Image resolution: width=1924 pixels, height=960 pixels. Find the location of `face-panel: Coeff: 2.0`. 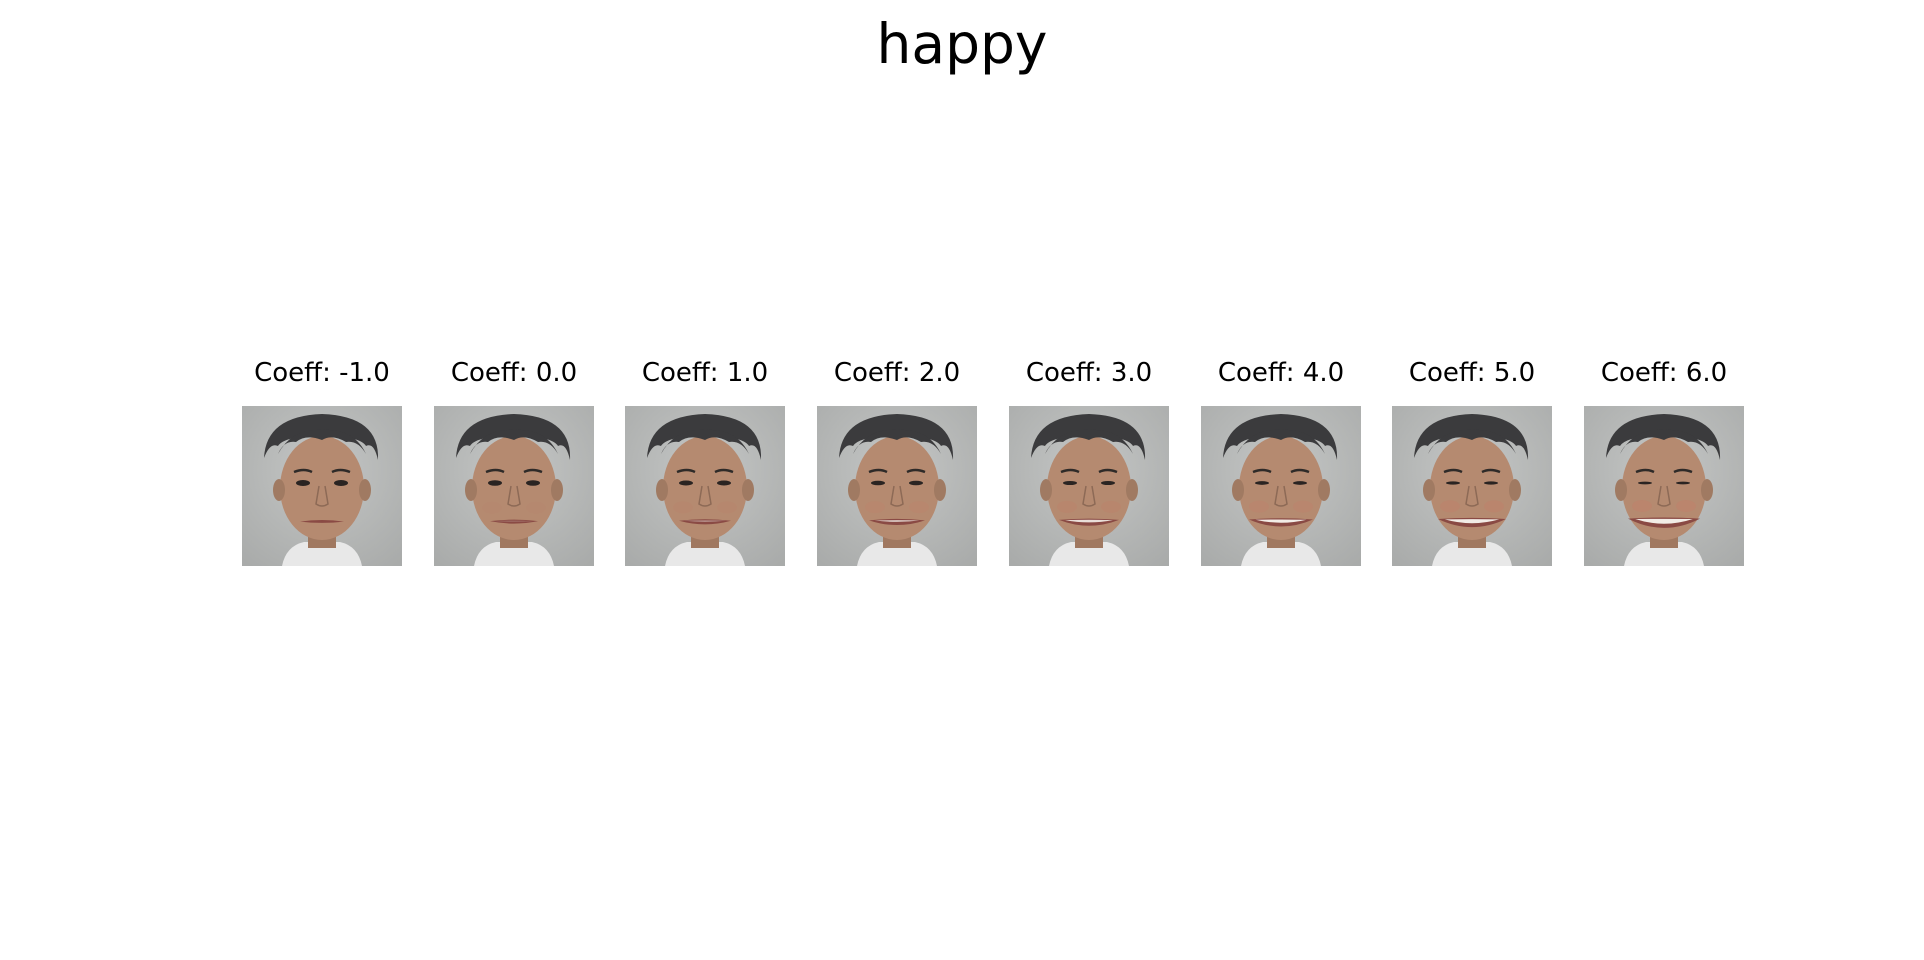

face-panel: Coeff: 2.0 is located at coordinates (897, 462).